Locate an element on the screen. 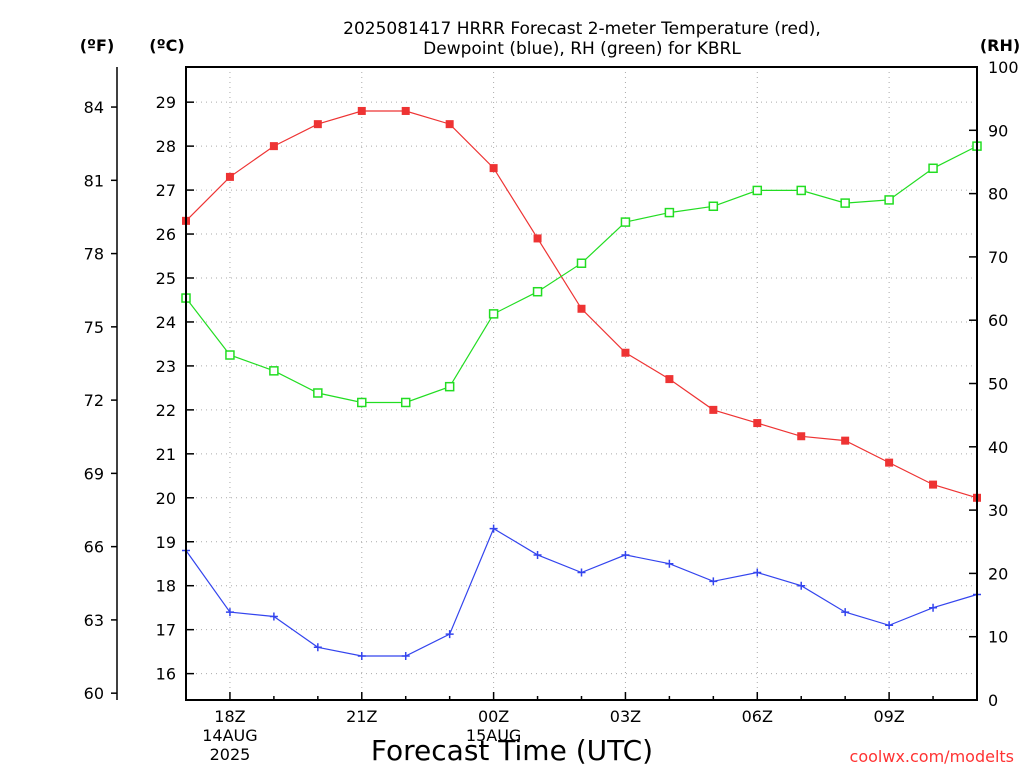 This screenshot has width=1024, height=768. time-tick-label: 15AUG is located at coordinates (493, 735).